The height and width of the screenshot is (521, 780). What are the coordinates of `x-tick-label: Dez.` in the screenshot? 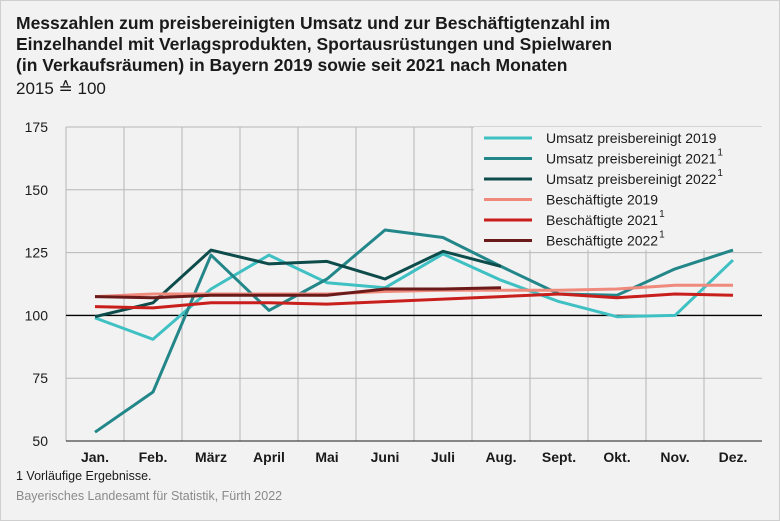 It's located at (733, 457).